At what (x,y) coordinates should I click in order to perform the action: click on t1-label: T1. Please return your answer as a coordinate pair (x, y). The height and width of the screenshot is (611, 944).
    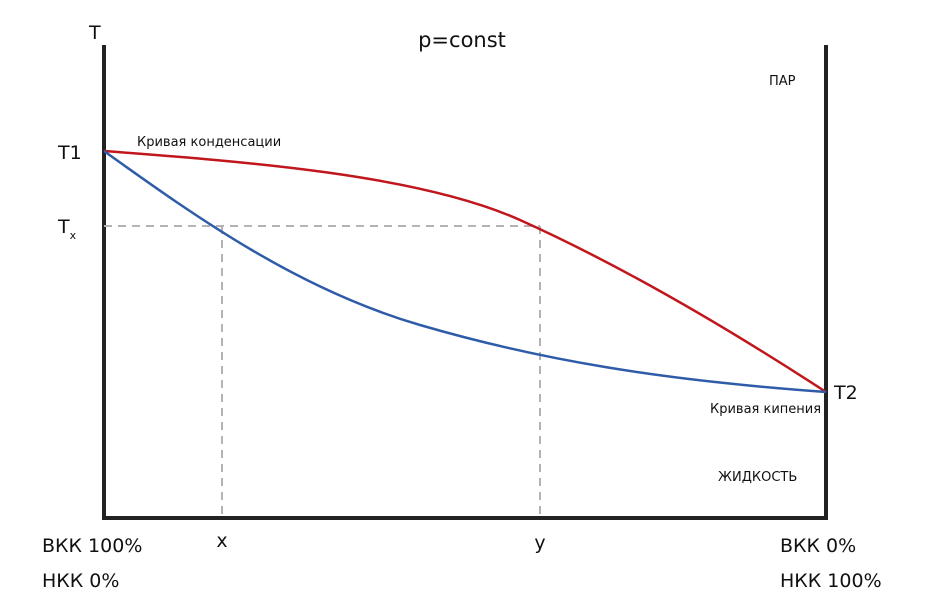
    Looking at the image, I should click on (69, 153).